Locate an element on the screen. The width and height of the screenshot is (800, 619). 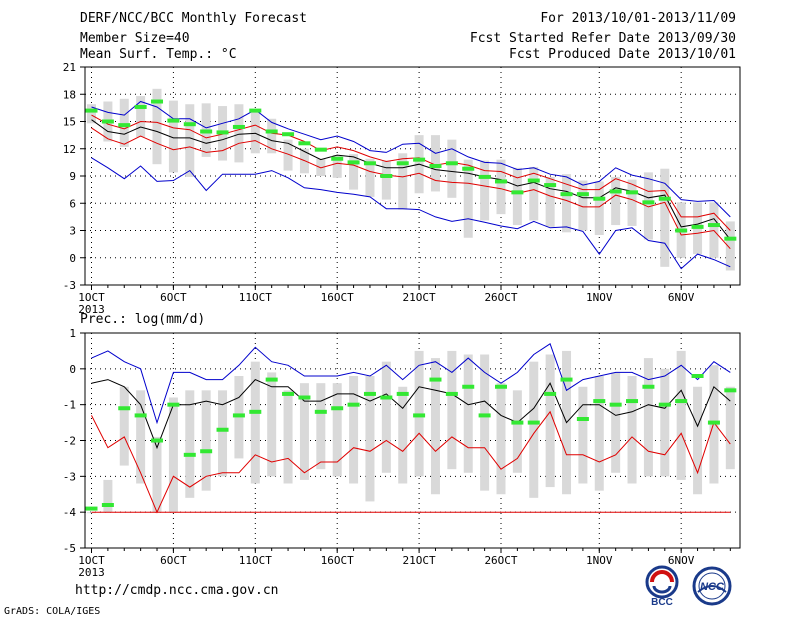
precip-label: Prec.: log(mm/d) is located at coordinates (143, 319).